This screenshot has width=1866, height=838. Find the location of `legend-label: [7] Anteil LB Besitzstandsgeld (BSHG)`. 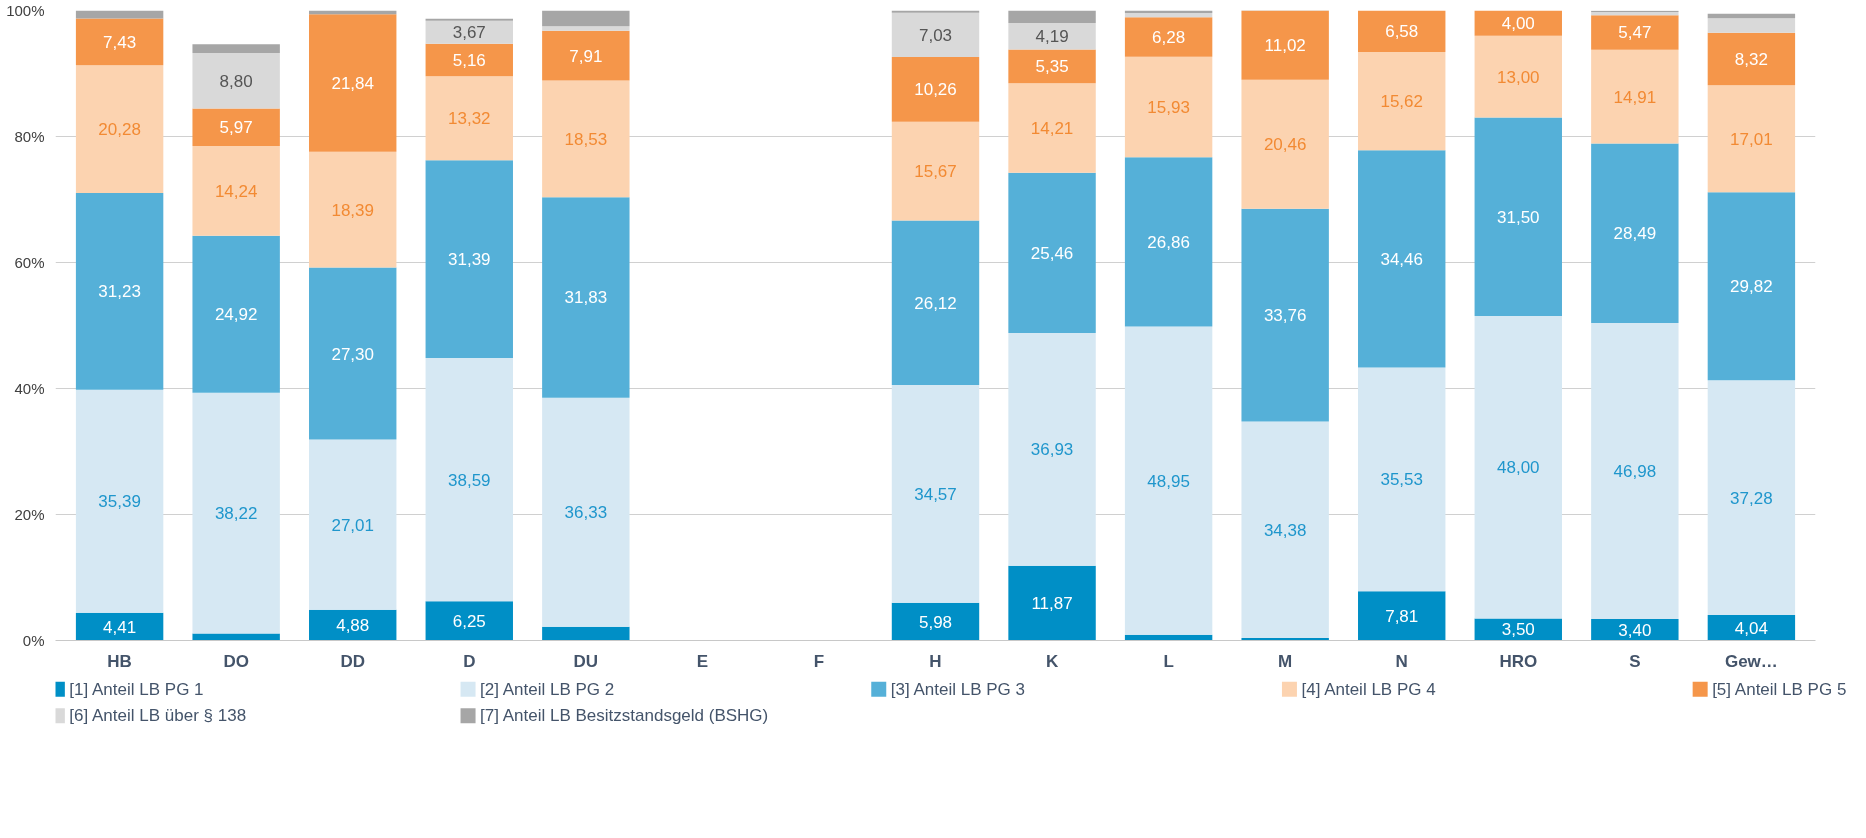

legend-label: [7] Anteil LB Besitzstandsgeld (BSHG) is located at coordinates (624, 716).